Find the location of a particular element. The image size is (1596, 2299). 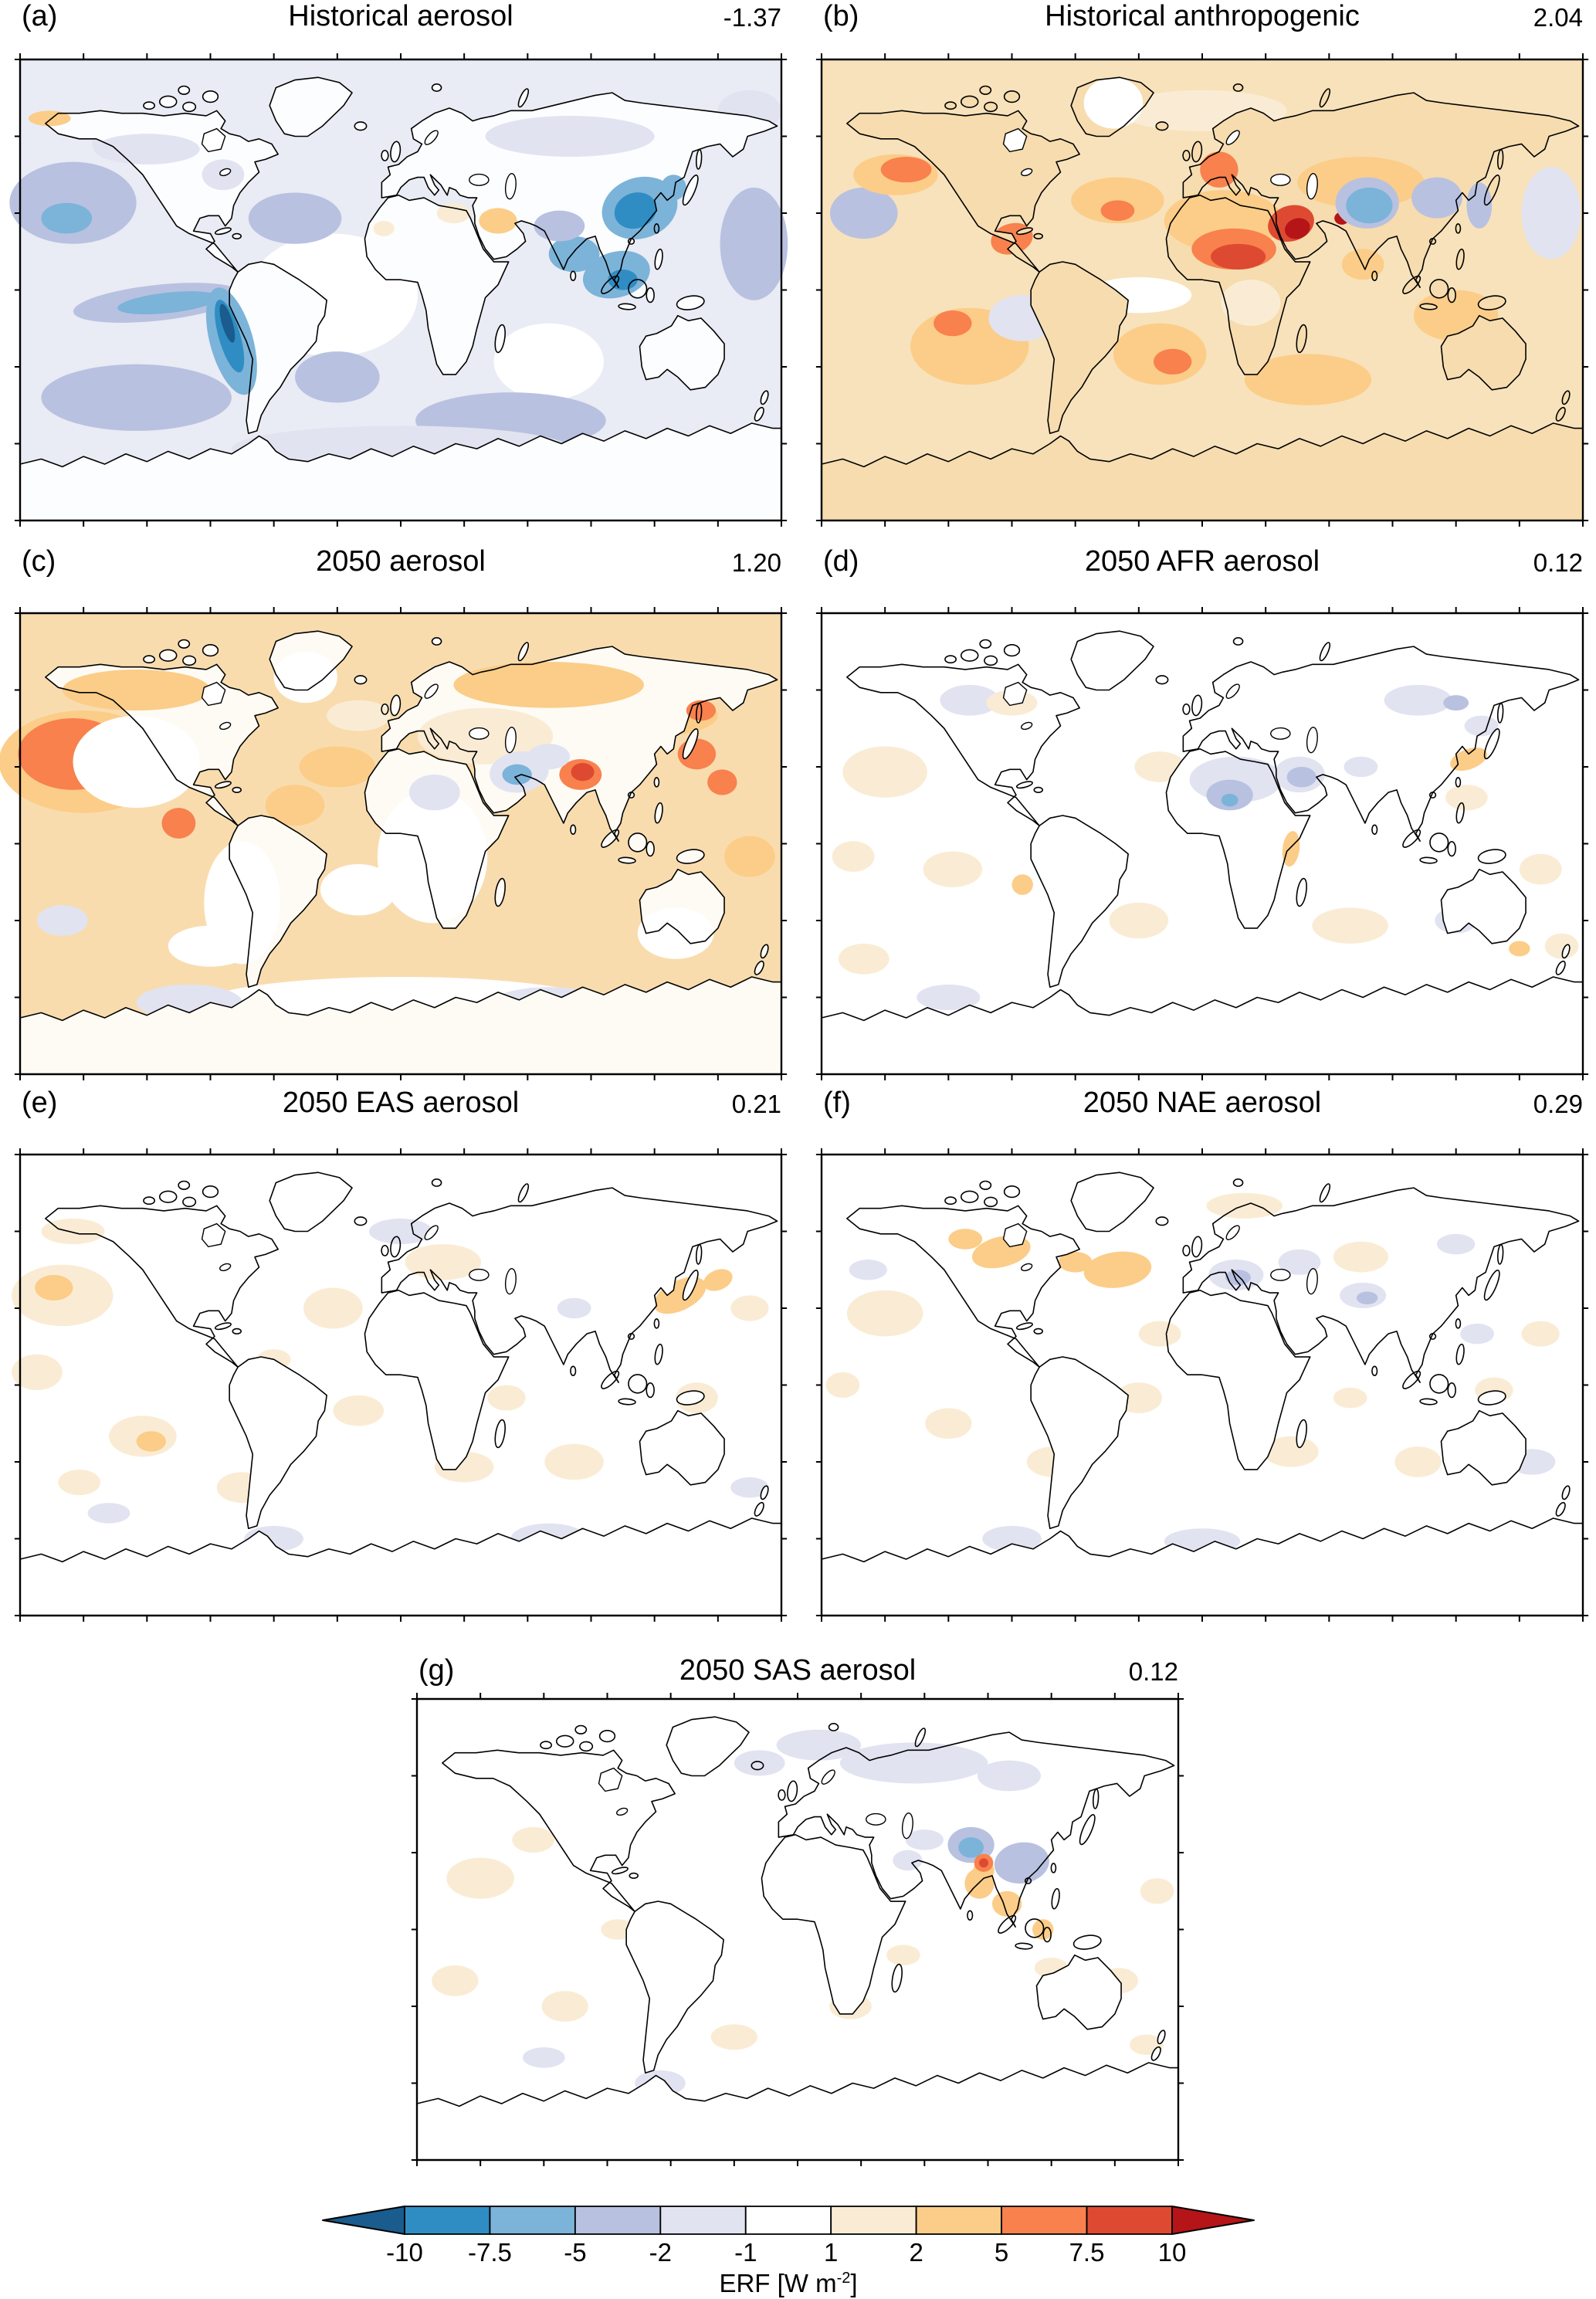

panel-global-mean: 0.21 is located at coordinates (756, 1104).